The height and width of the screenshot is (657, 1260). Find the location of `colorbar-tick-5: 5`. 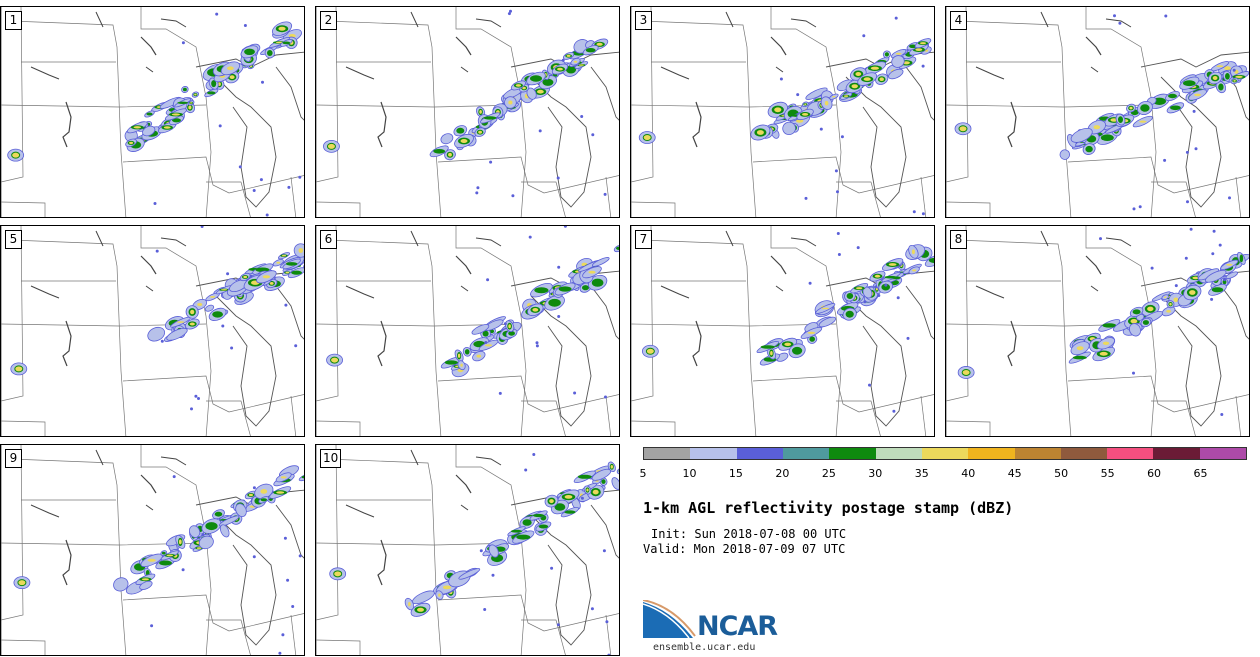

colorbar-tick-5: 5 is located at coordinates (643, 473).